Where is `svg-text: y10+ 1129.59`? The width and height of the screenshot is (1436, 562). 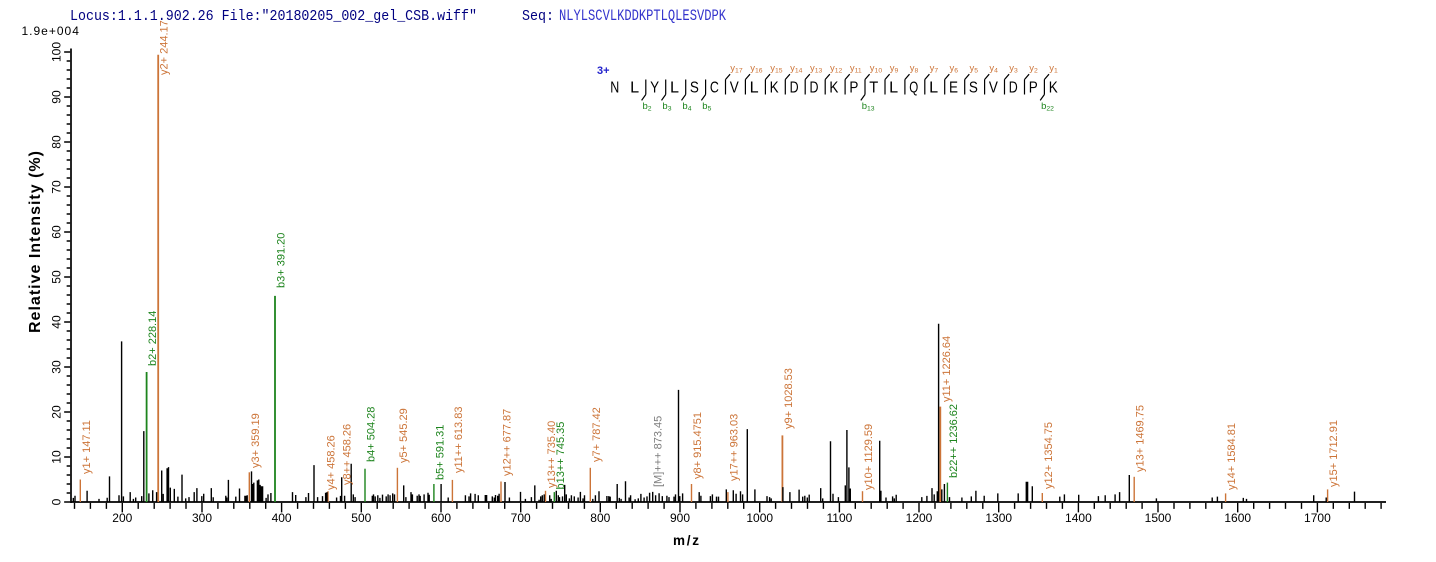
svg-text: y10+ 1129.59 is located at coordinates (869, 457).